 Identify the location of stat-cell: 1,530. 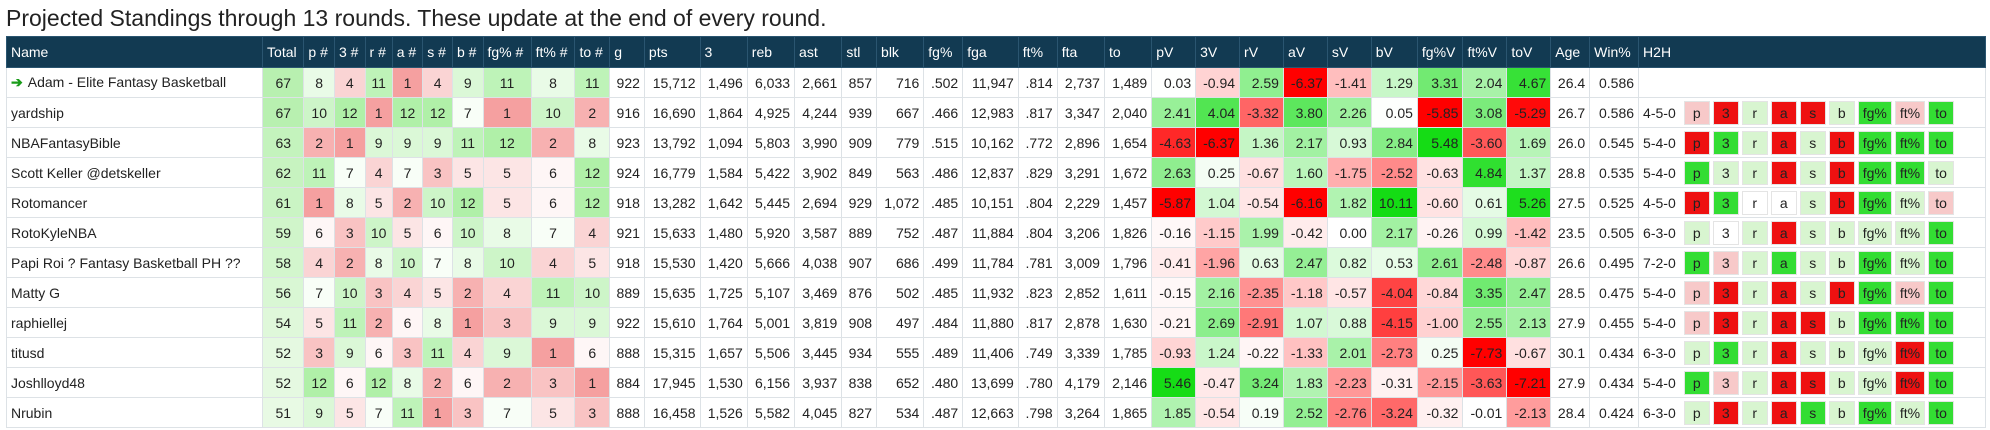
(723, 382).